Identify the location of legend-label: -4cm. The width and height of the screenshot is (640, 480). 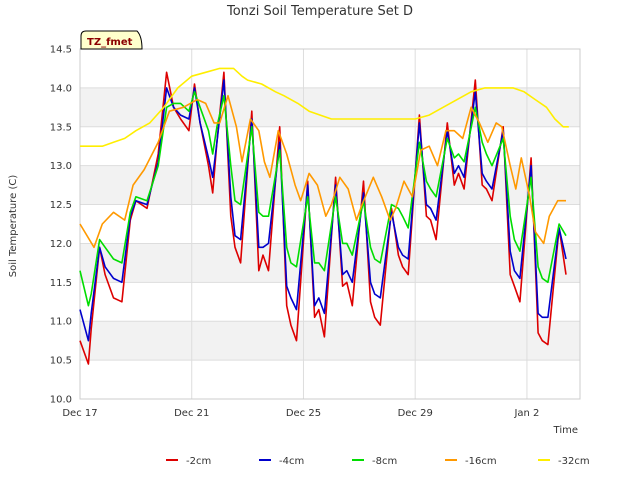
(291, 461).